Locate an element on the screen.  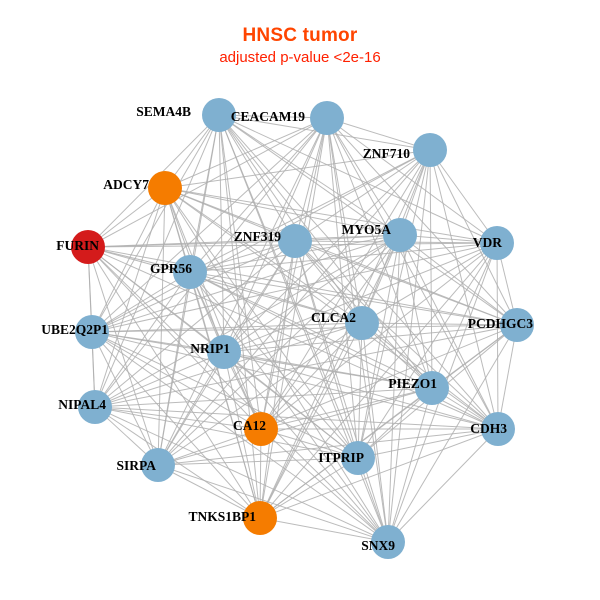
network-node-label: CDH3 is located at coordinates (488, 428).